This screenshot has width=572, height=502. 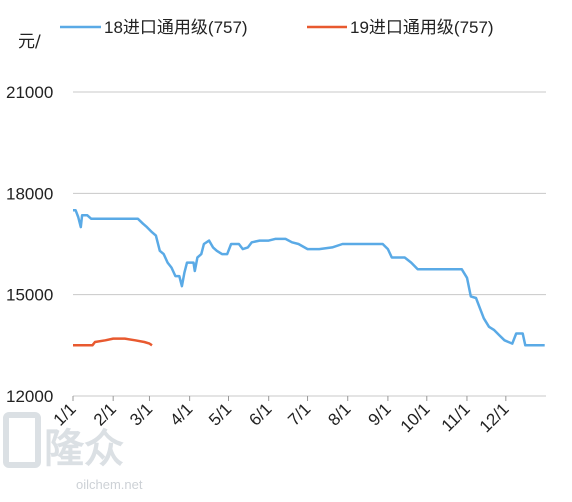 I want to click on x-tick-label: 7/1, so click(x=299, y=414).